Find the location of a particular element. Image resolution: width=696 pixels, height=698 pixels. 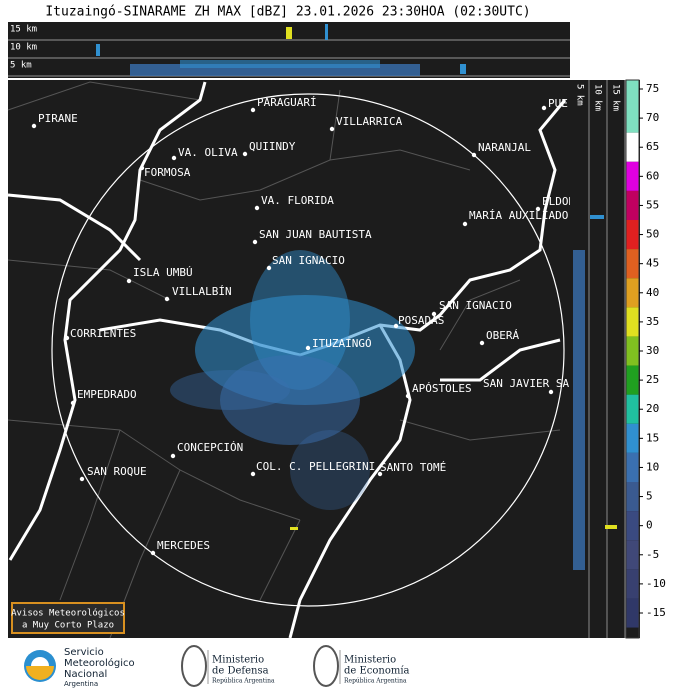

city-label: PUE is located at coordinates (558, 103).